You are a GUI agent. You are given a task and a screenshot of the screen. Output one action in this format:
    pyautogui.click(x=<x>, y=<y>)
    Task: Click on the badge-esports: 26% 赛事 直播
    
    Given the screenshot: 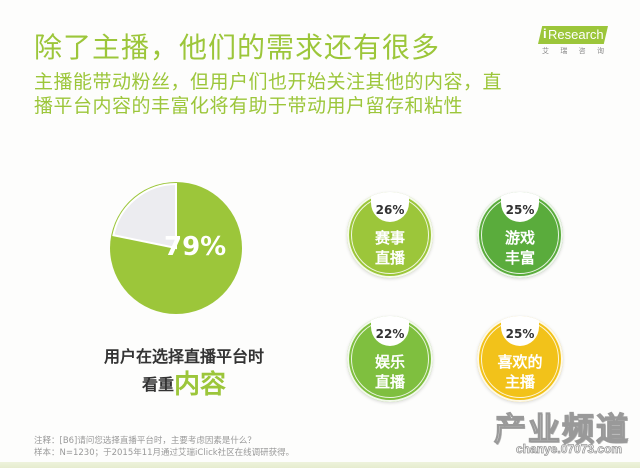 What is the action you would take?
    pyautogui.click(x=390, y=235)
    